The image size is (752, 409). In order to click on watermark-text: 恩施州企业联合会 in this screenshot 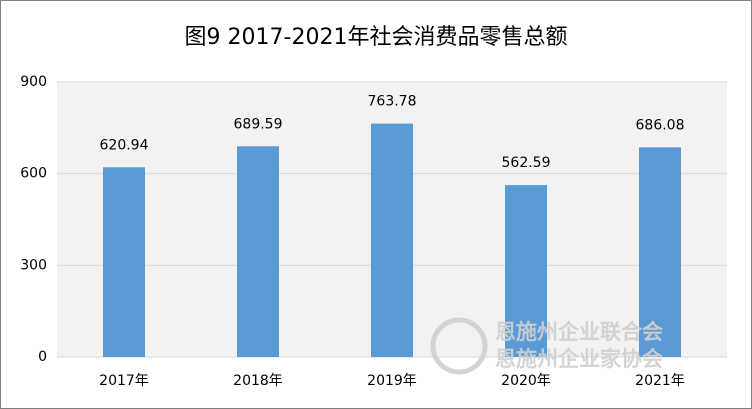, I will do `click(579, 332)`.